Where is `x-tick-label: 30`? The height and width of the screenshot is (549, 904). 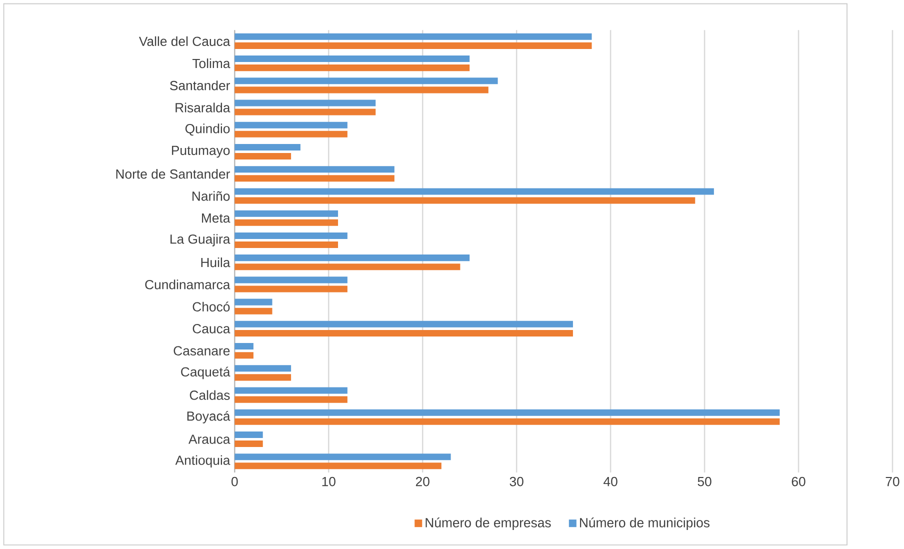 x-tick-label: 30 is located at coordinates (517, 481).